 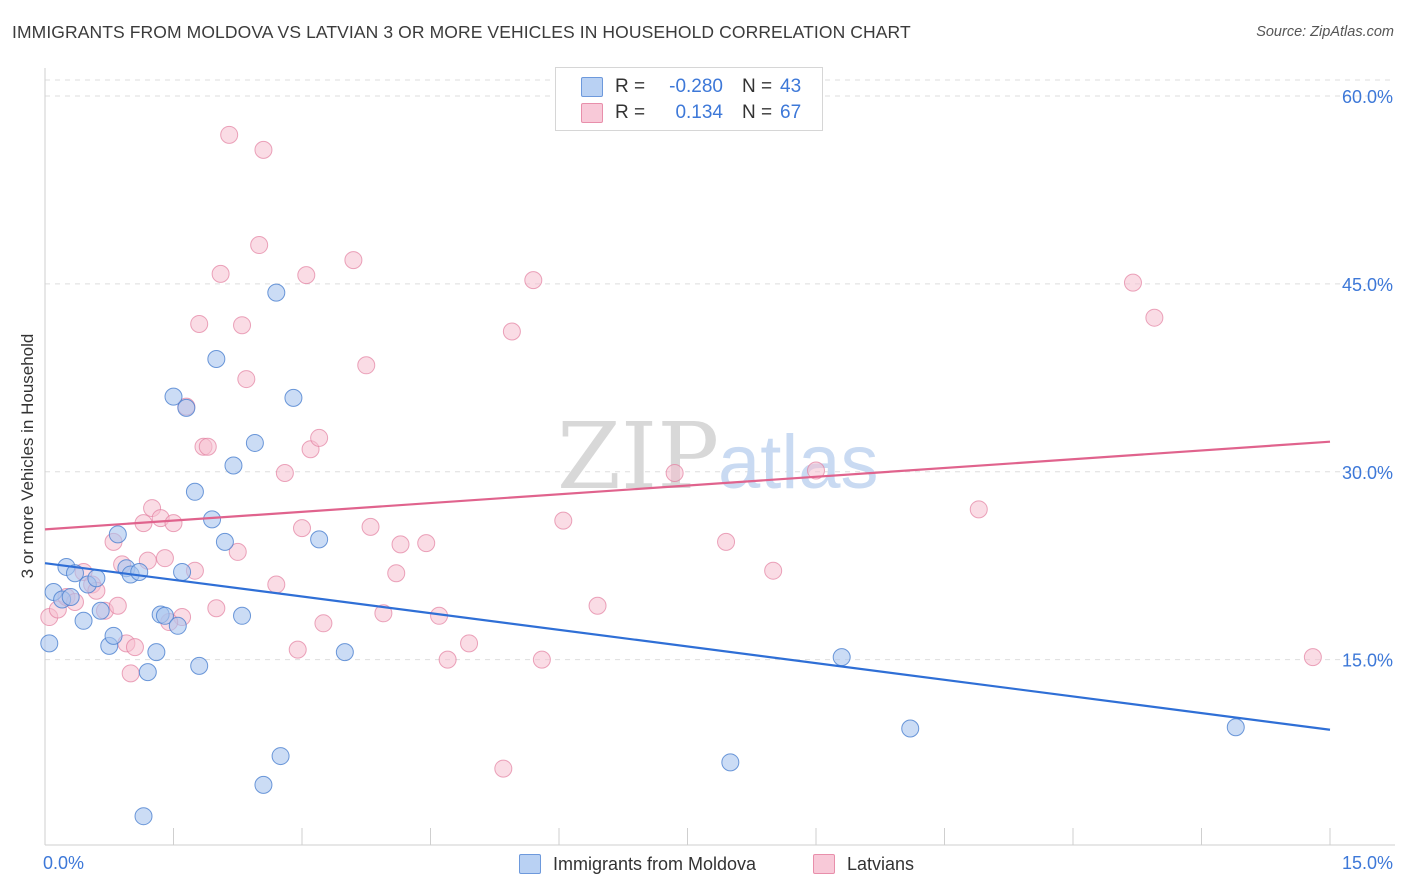 I want to click on y-axis-label: 3 or more Vehicles in Household, so click(x=27, y=456).